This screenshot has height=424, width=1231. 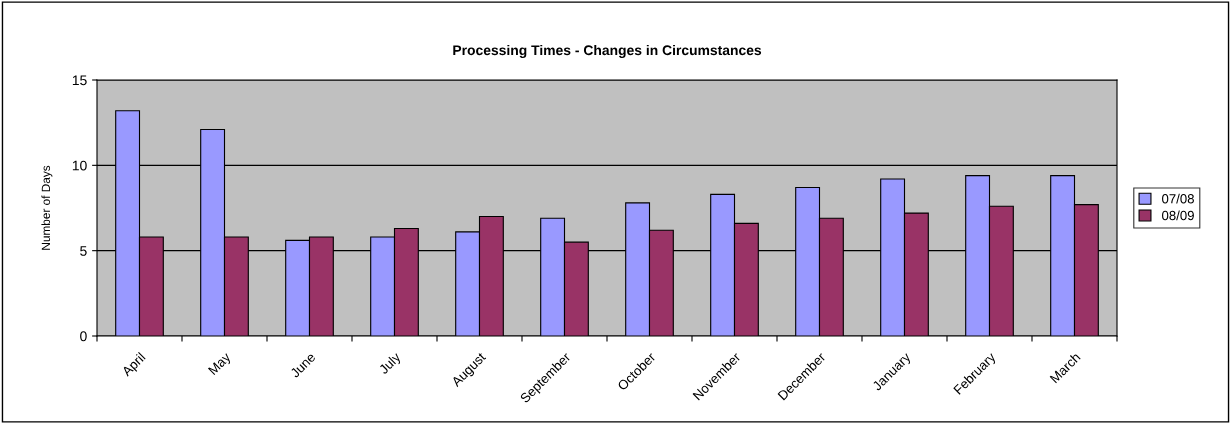 I want to click on x-tick-label: July, so click(x=391, y=364).